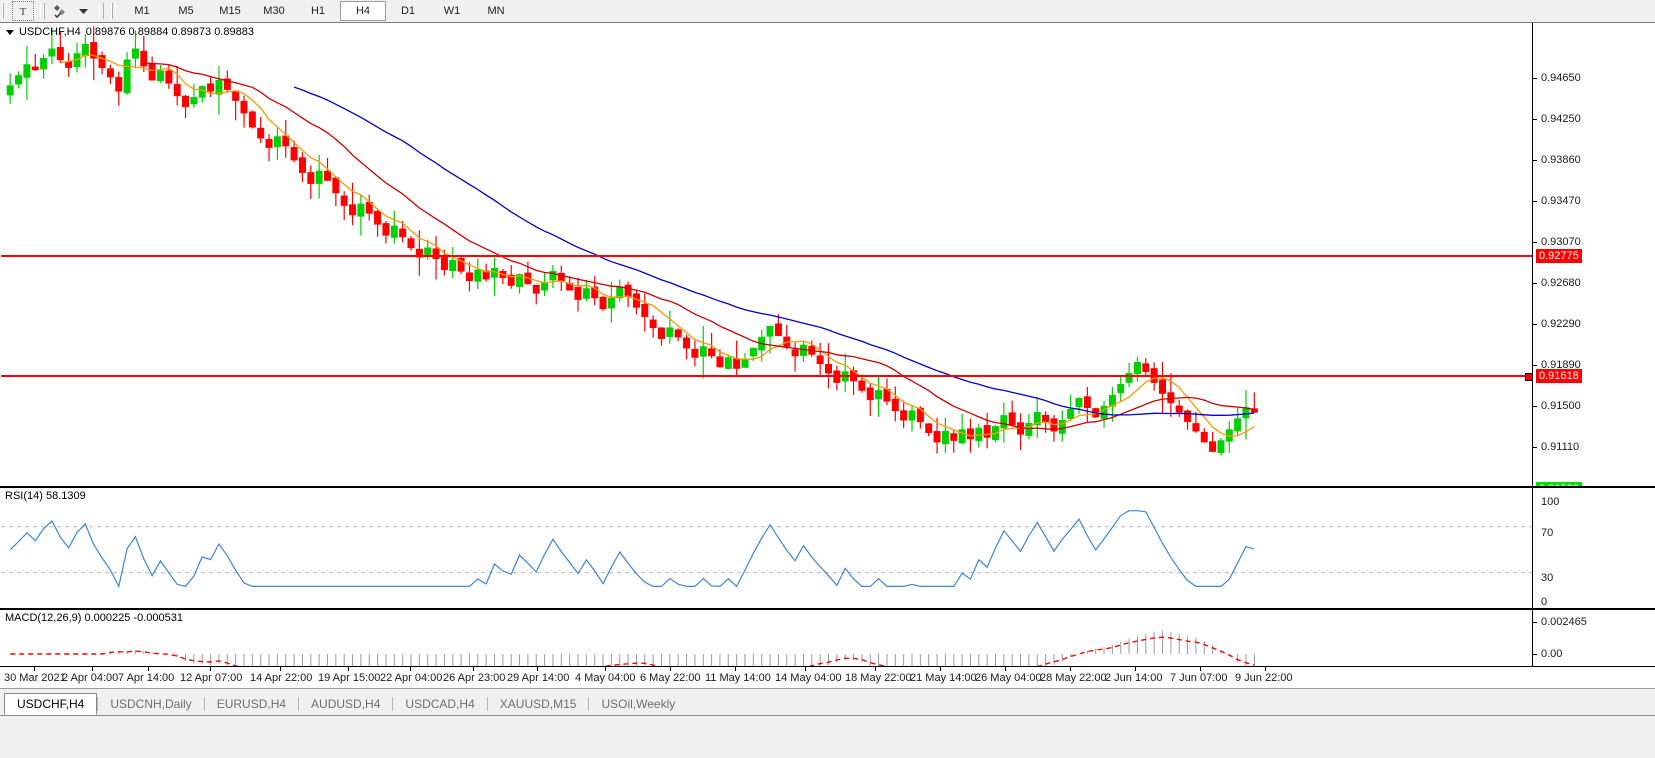 The width and height of the screenshot is (1655, 758). I want to click on time-axis-label: 14 May 04:00, so click(808, 678).